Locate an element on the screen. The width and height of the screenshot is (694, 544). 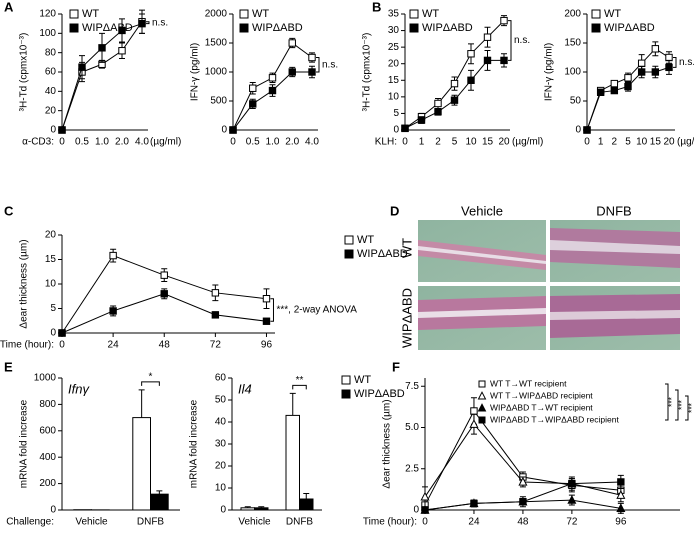
x-tick-label: 4.0 is located at coordinates (142, 142).